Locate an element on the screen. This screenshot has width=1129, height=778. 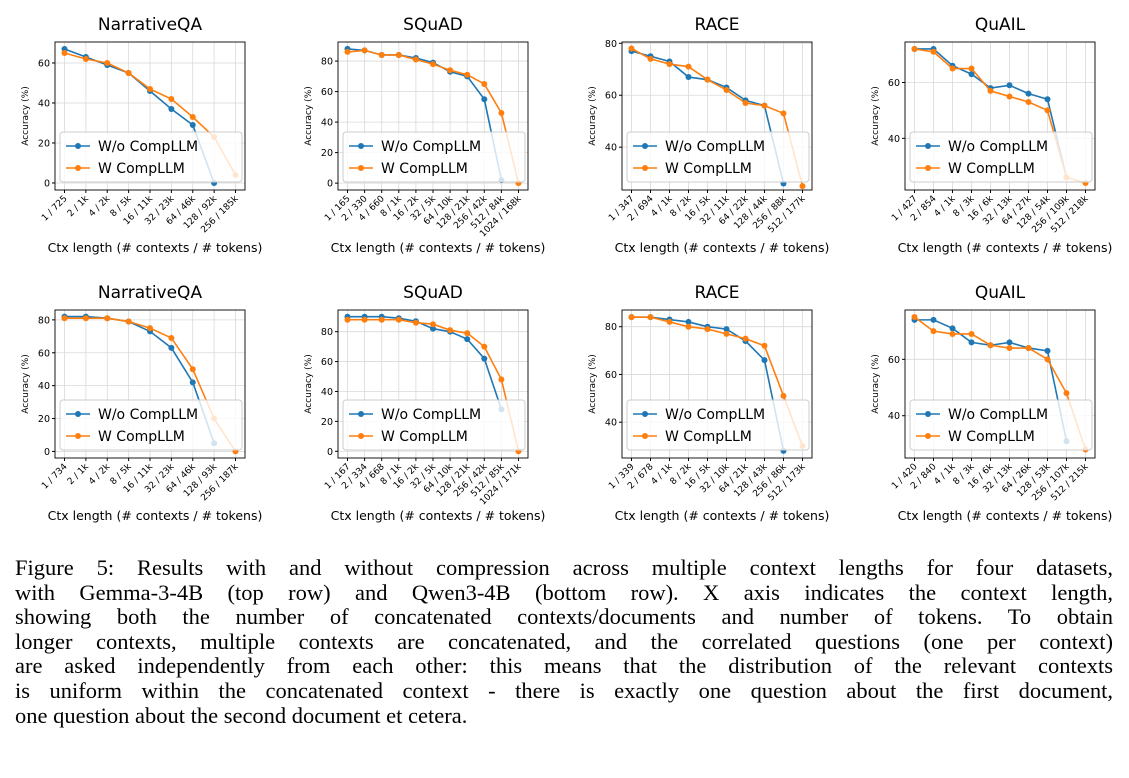
x-tick-label: 1 / 734 is located at coordinates (55, 477).